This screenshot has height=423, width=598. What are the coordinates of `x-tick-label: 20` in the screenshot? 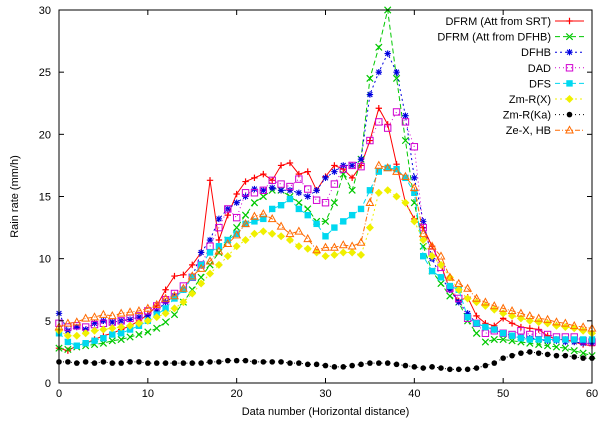 It's located at (237, 394).